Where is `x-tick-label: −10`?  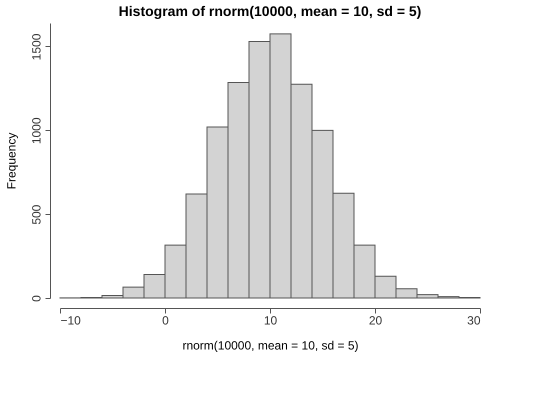
x-tick-label: −10 is located at coordinates (71, 321).